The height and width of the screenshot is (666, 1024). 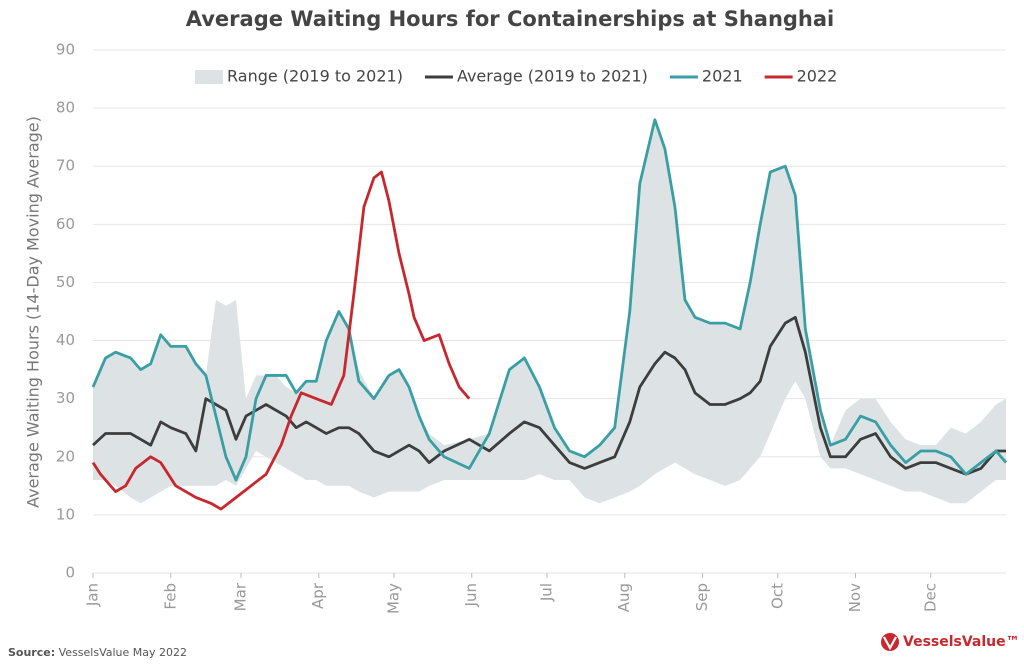 What do you see at coordinates (722, 76) in the screenshot?
I see `legend-label: 2021` at bounding box center [722, 76].